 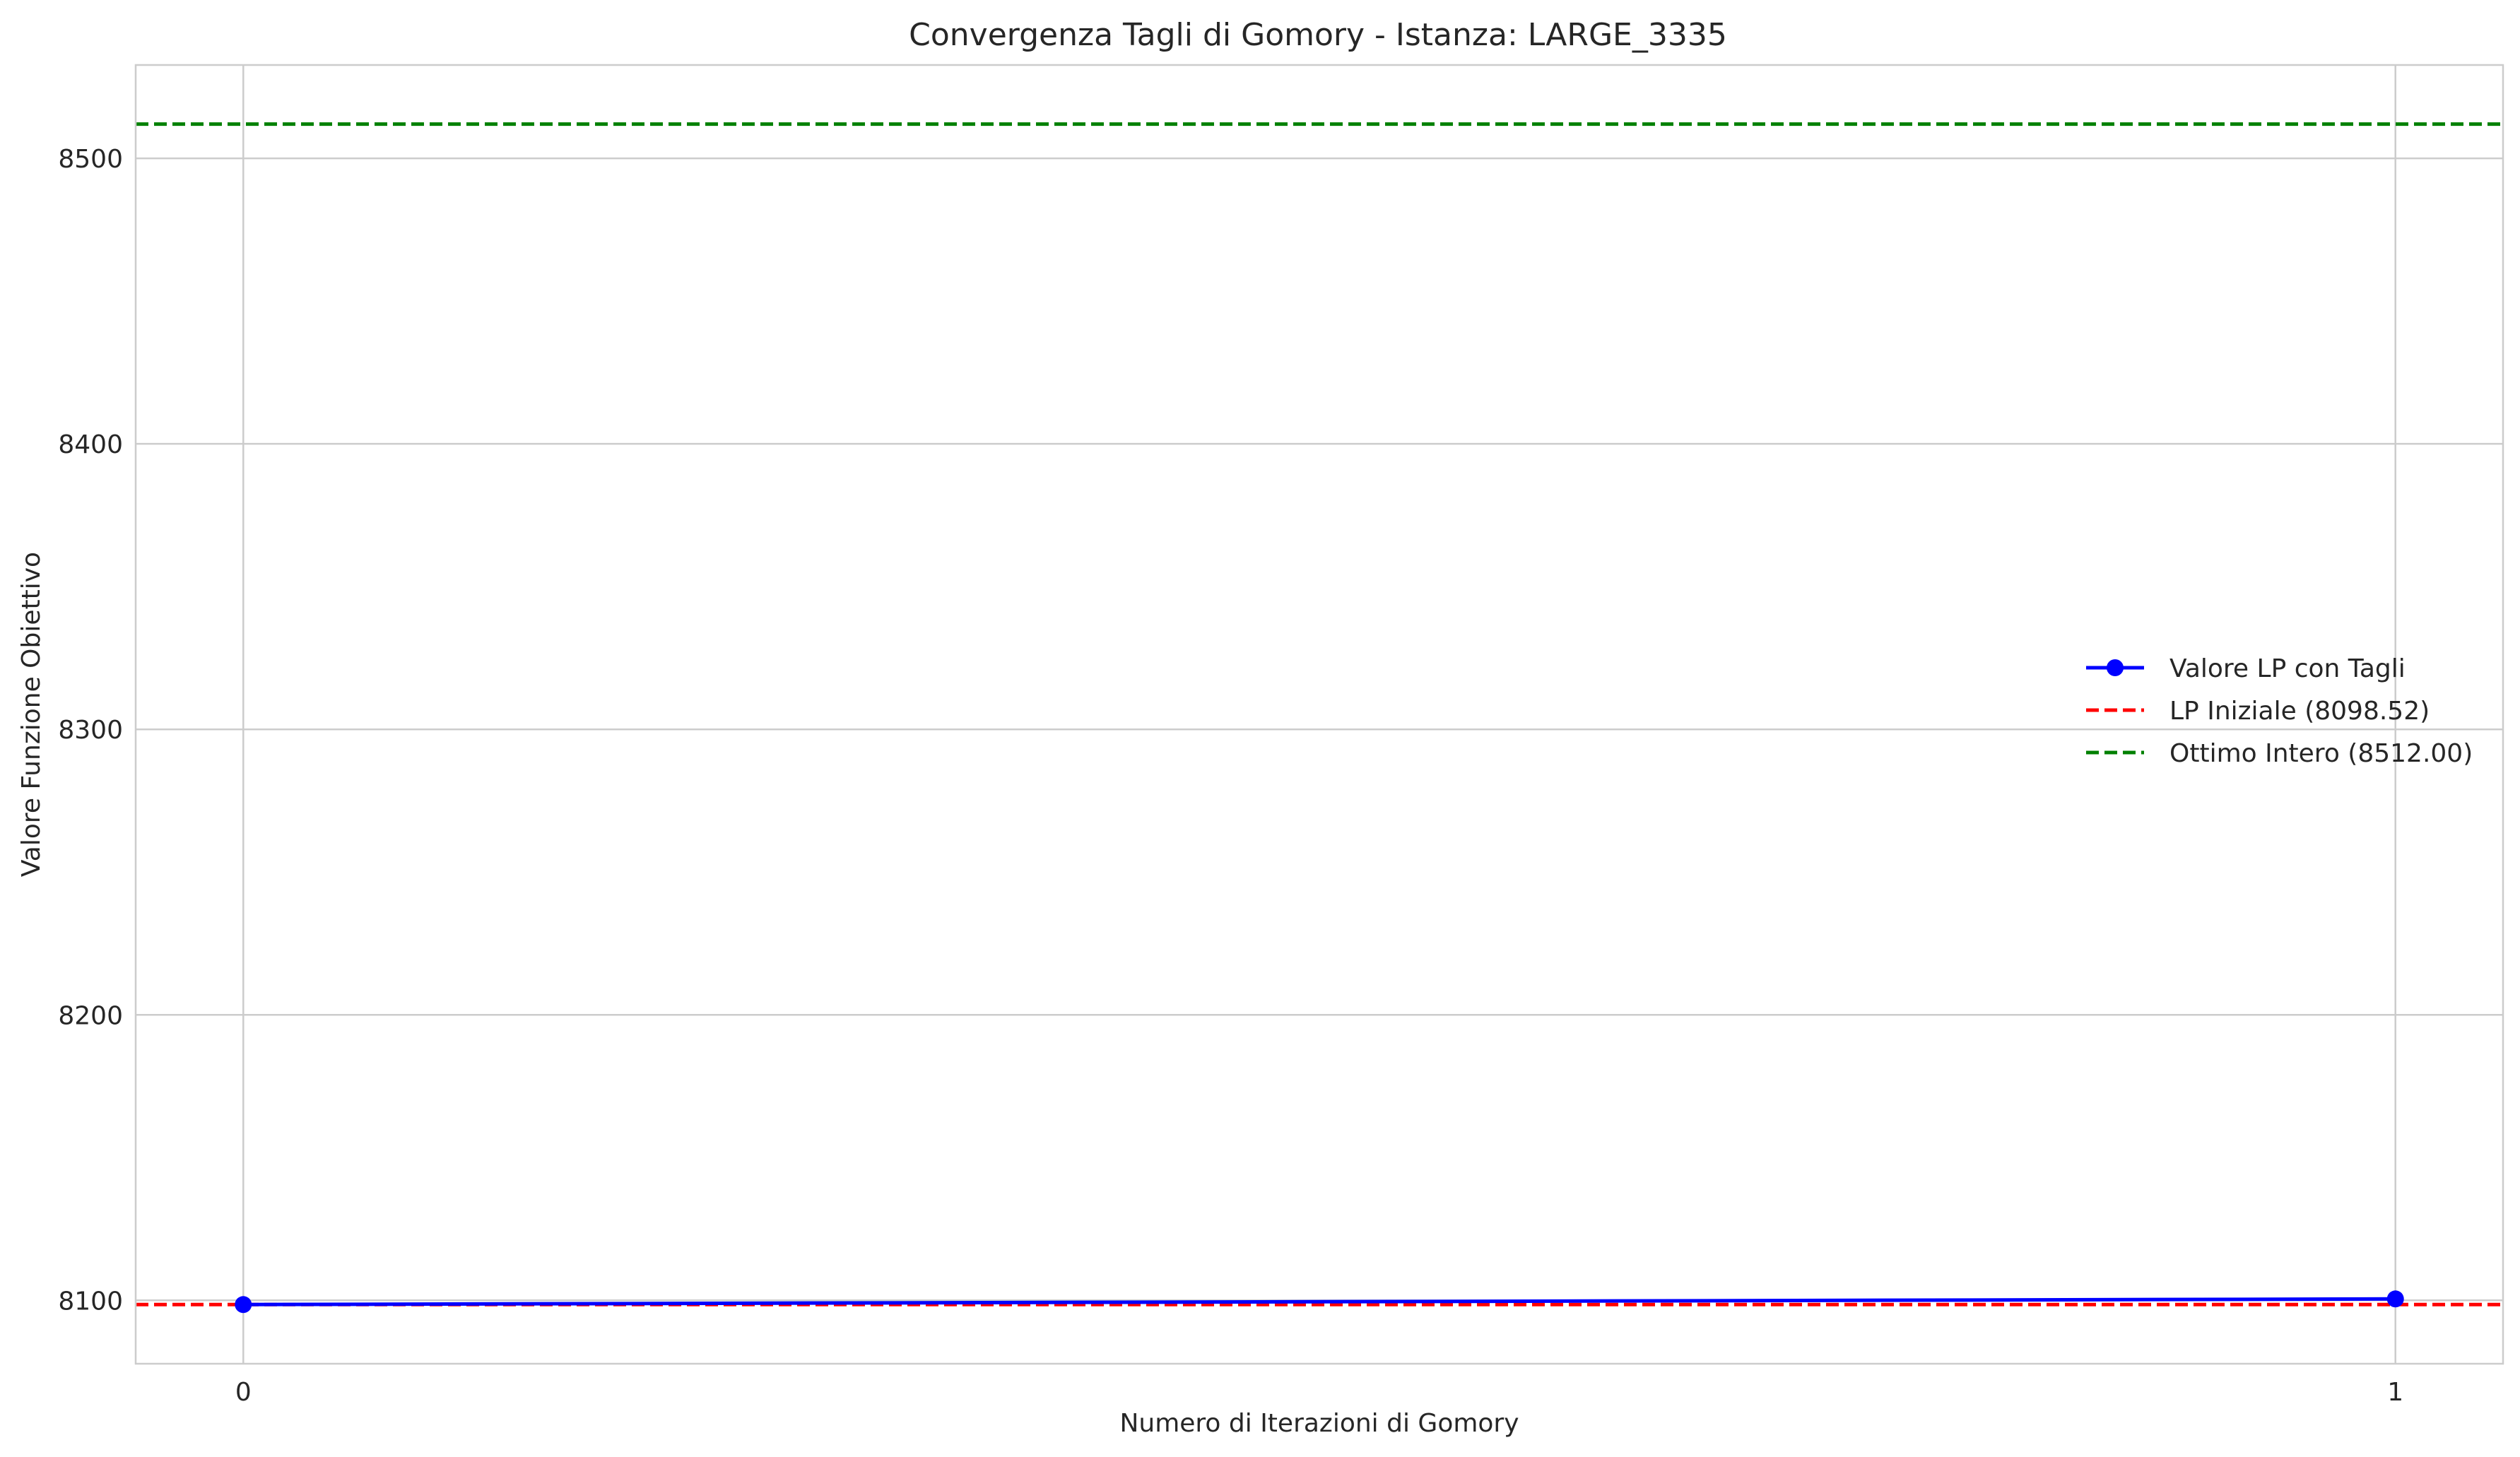 I want to click on y-tick-label: 8400, so click(x=90, y=444).